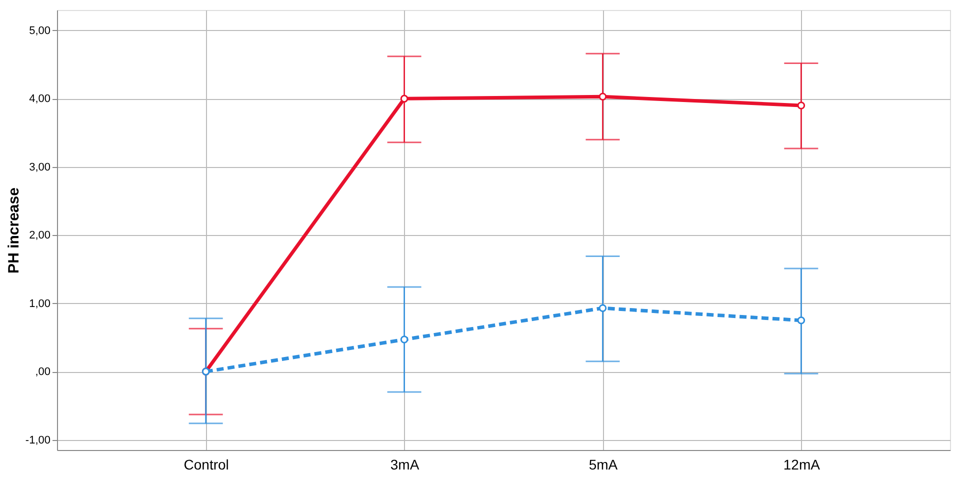 The height and width of the screenshot is (477, 965). Describe the element at coordinates (802, 464) in the screenshot. I see `x-tick-label: 12mA` at that location.